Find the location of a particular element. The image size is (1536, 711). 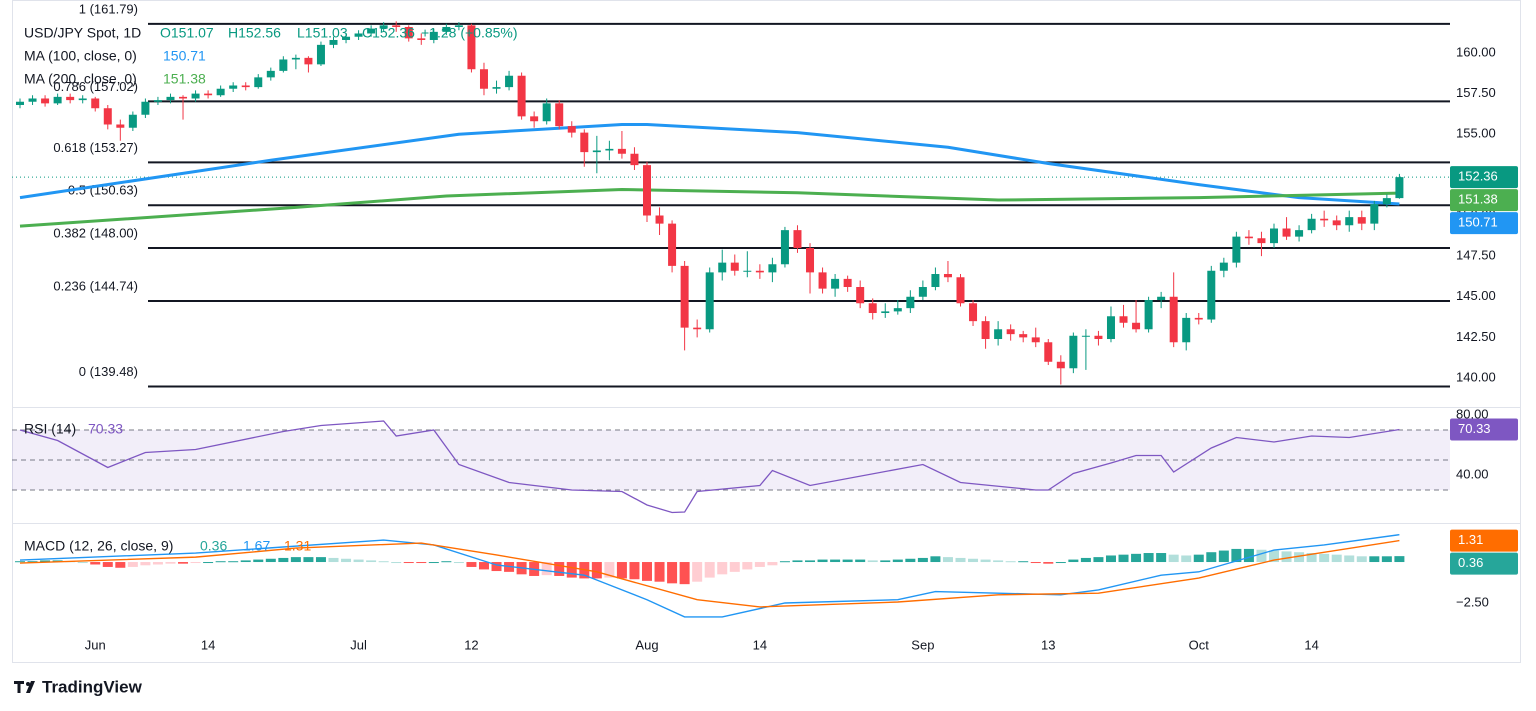

x-tick-label: Sep is located at coordinates (922, 644).